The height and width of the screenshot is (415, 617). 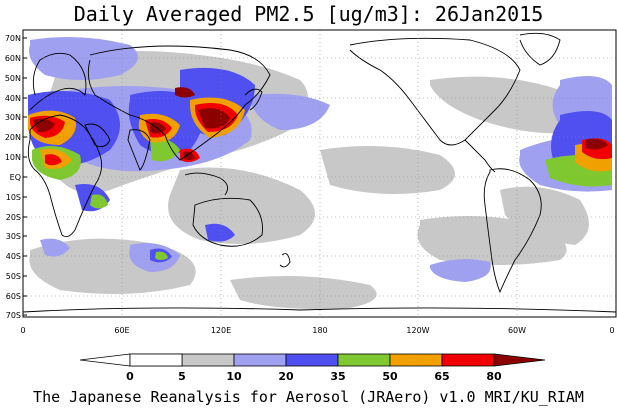 What do you see at coordinates (234, 376) in the screenshot?
I see `colorbar-tick-10: 10` at bounding box center [234, 376].